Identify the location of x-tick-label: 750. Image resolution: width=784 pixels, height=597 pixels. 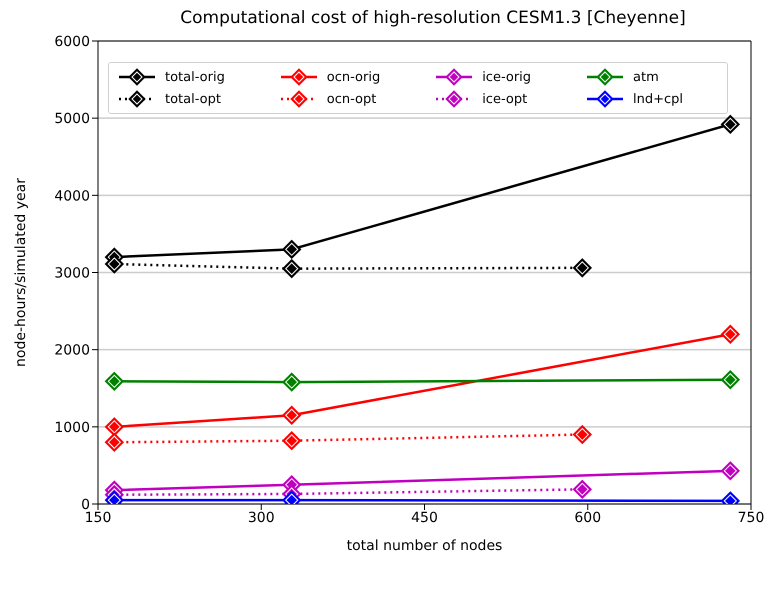
(751, 518).